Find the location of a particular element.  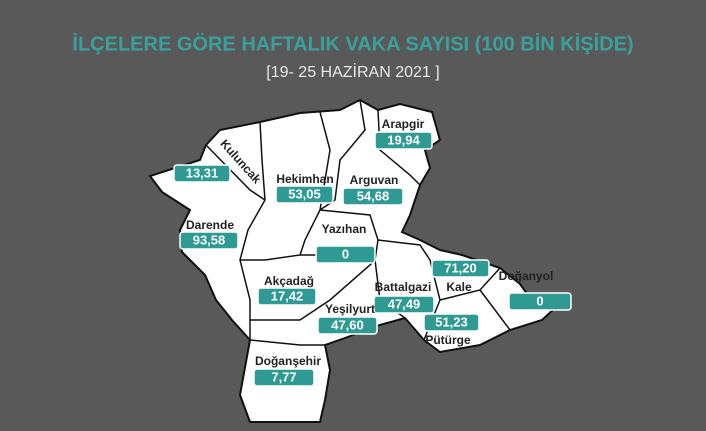

district-name: Battalgazi is located at coordinates (403, 287).